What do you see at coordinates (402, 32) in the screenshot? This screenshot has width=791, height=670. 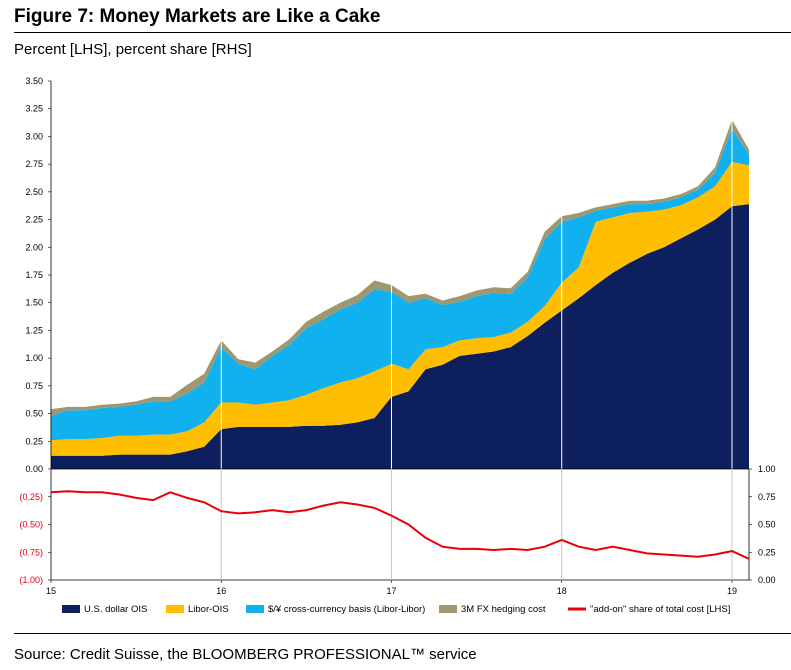 I see `title-divider` at bounding box center [402, 32].